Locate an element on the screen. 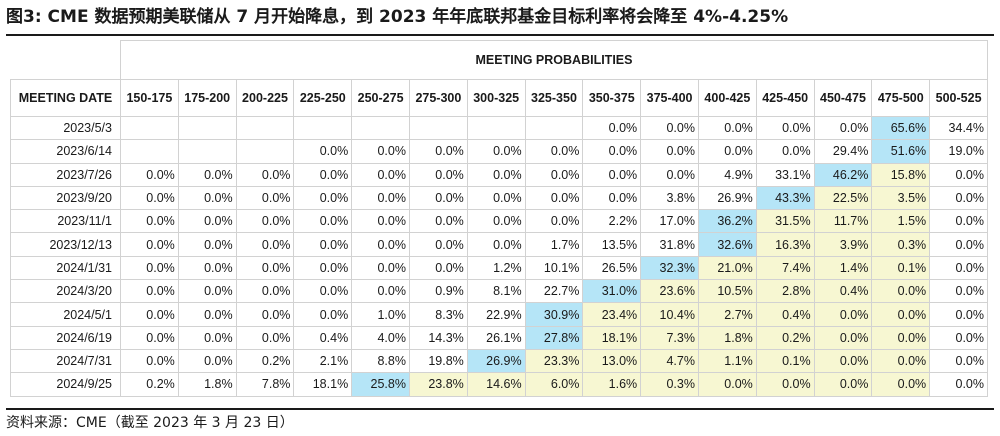 This screenshot has width=1000, height=436. probability-cell: 29.4% is located at coordinates (843, 151).